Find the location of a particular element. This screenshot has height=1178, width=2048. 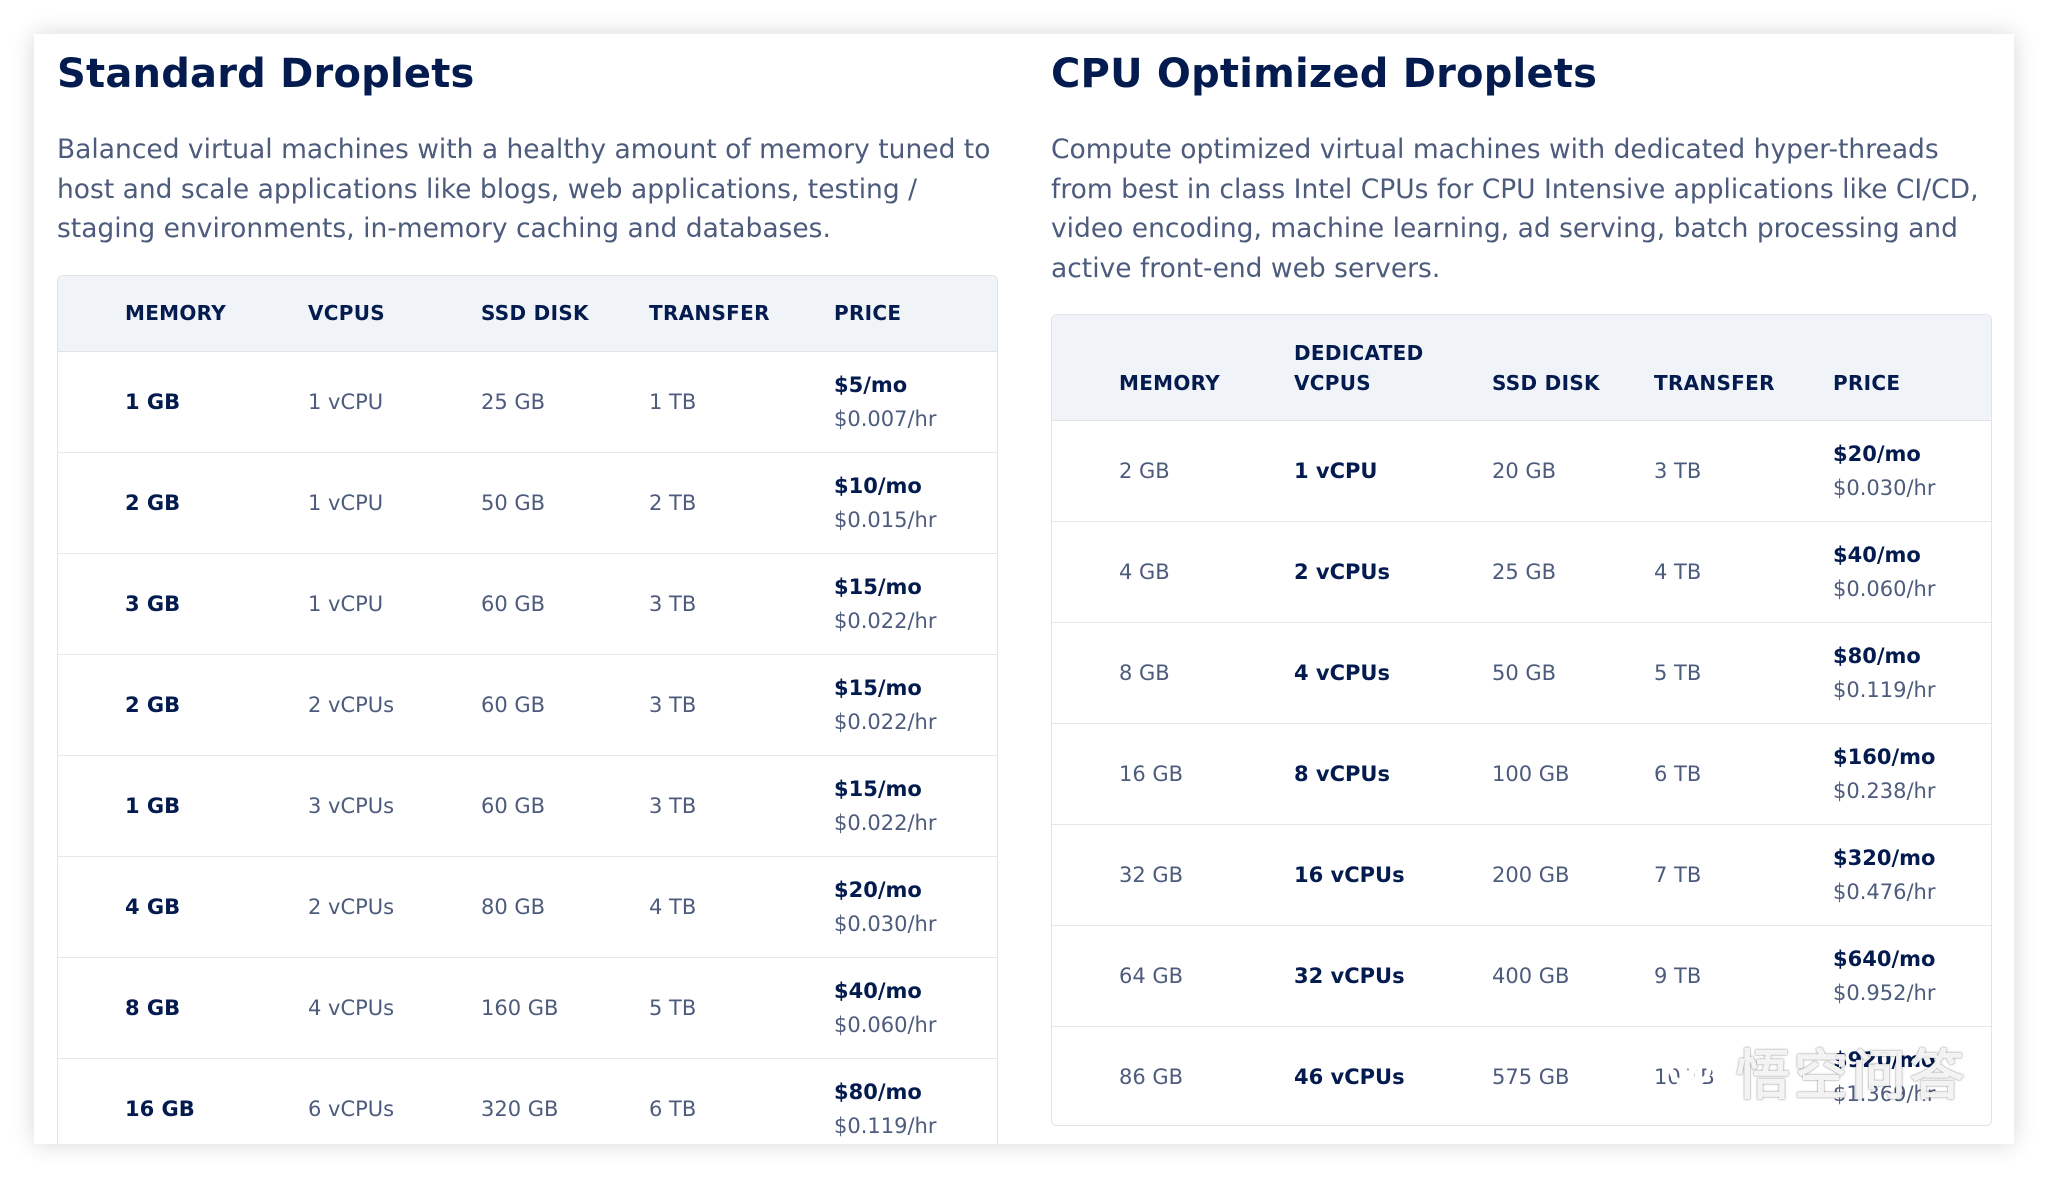

hourly-price: $0.007/hr is located at coordinates (885, 419).